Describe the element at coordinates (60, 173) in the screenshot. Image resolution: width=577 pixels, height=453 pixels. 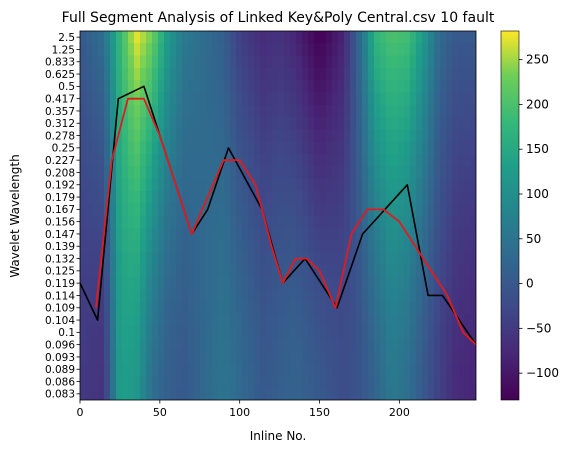
I see `y-tick-label: 0.208` at that location.